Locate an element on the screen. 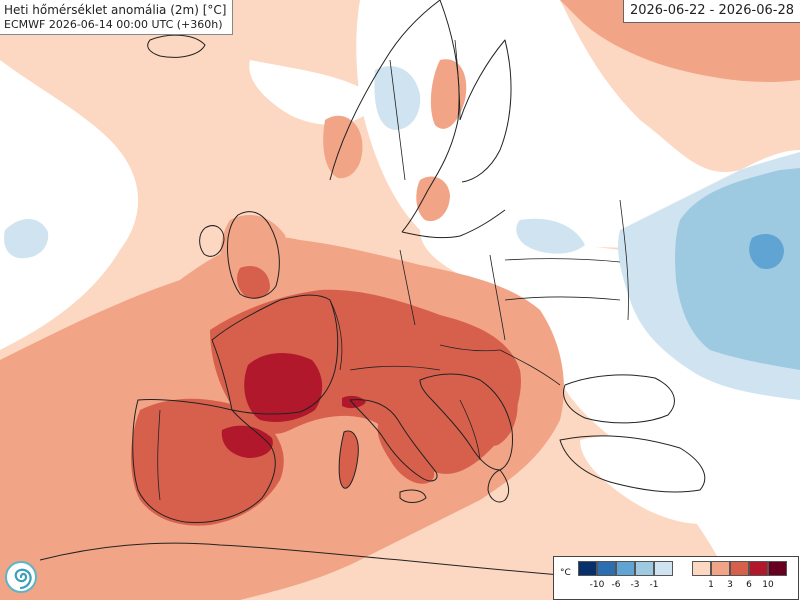  legend-tick-label: 1 is located at coordinates (711, 585).